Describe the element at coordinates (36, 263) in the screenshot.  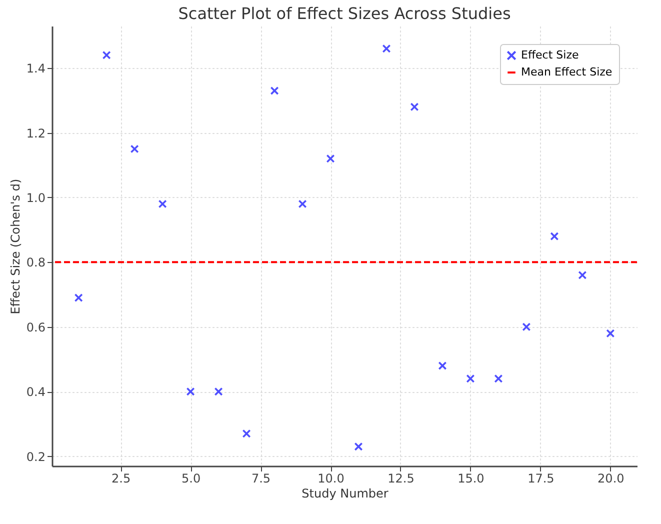
I see `y-tick-label: 0.8` at that location.